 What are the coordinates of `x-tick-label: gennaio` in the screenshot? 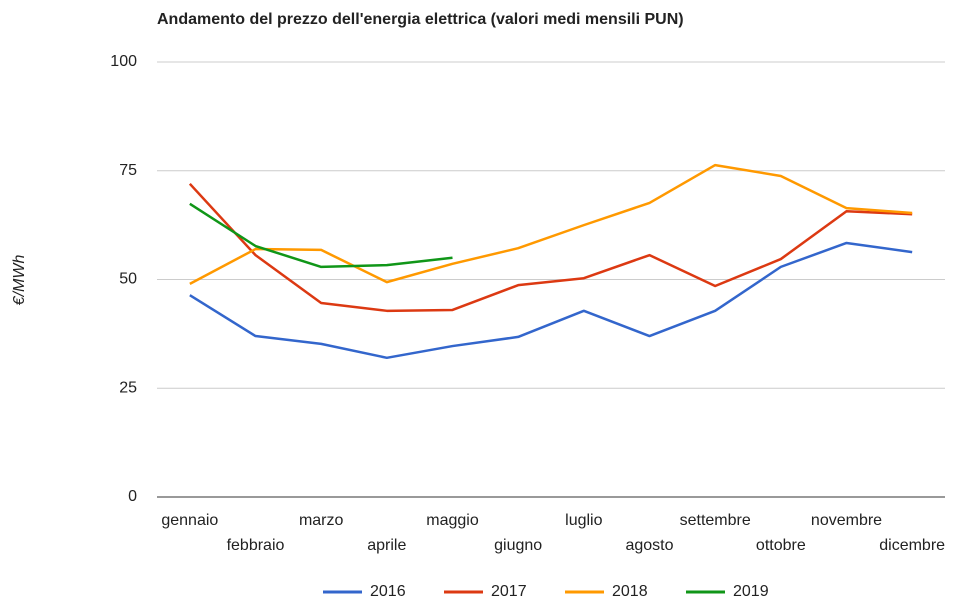 It's located at (189, 520).